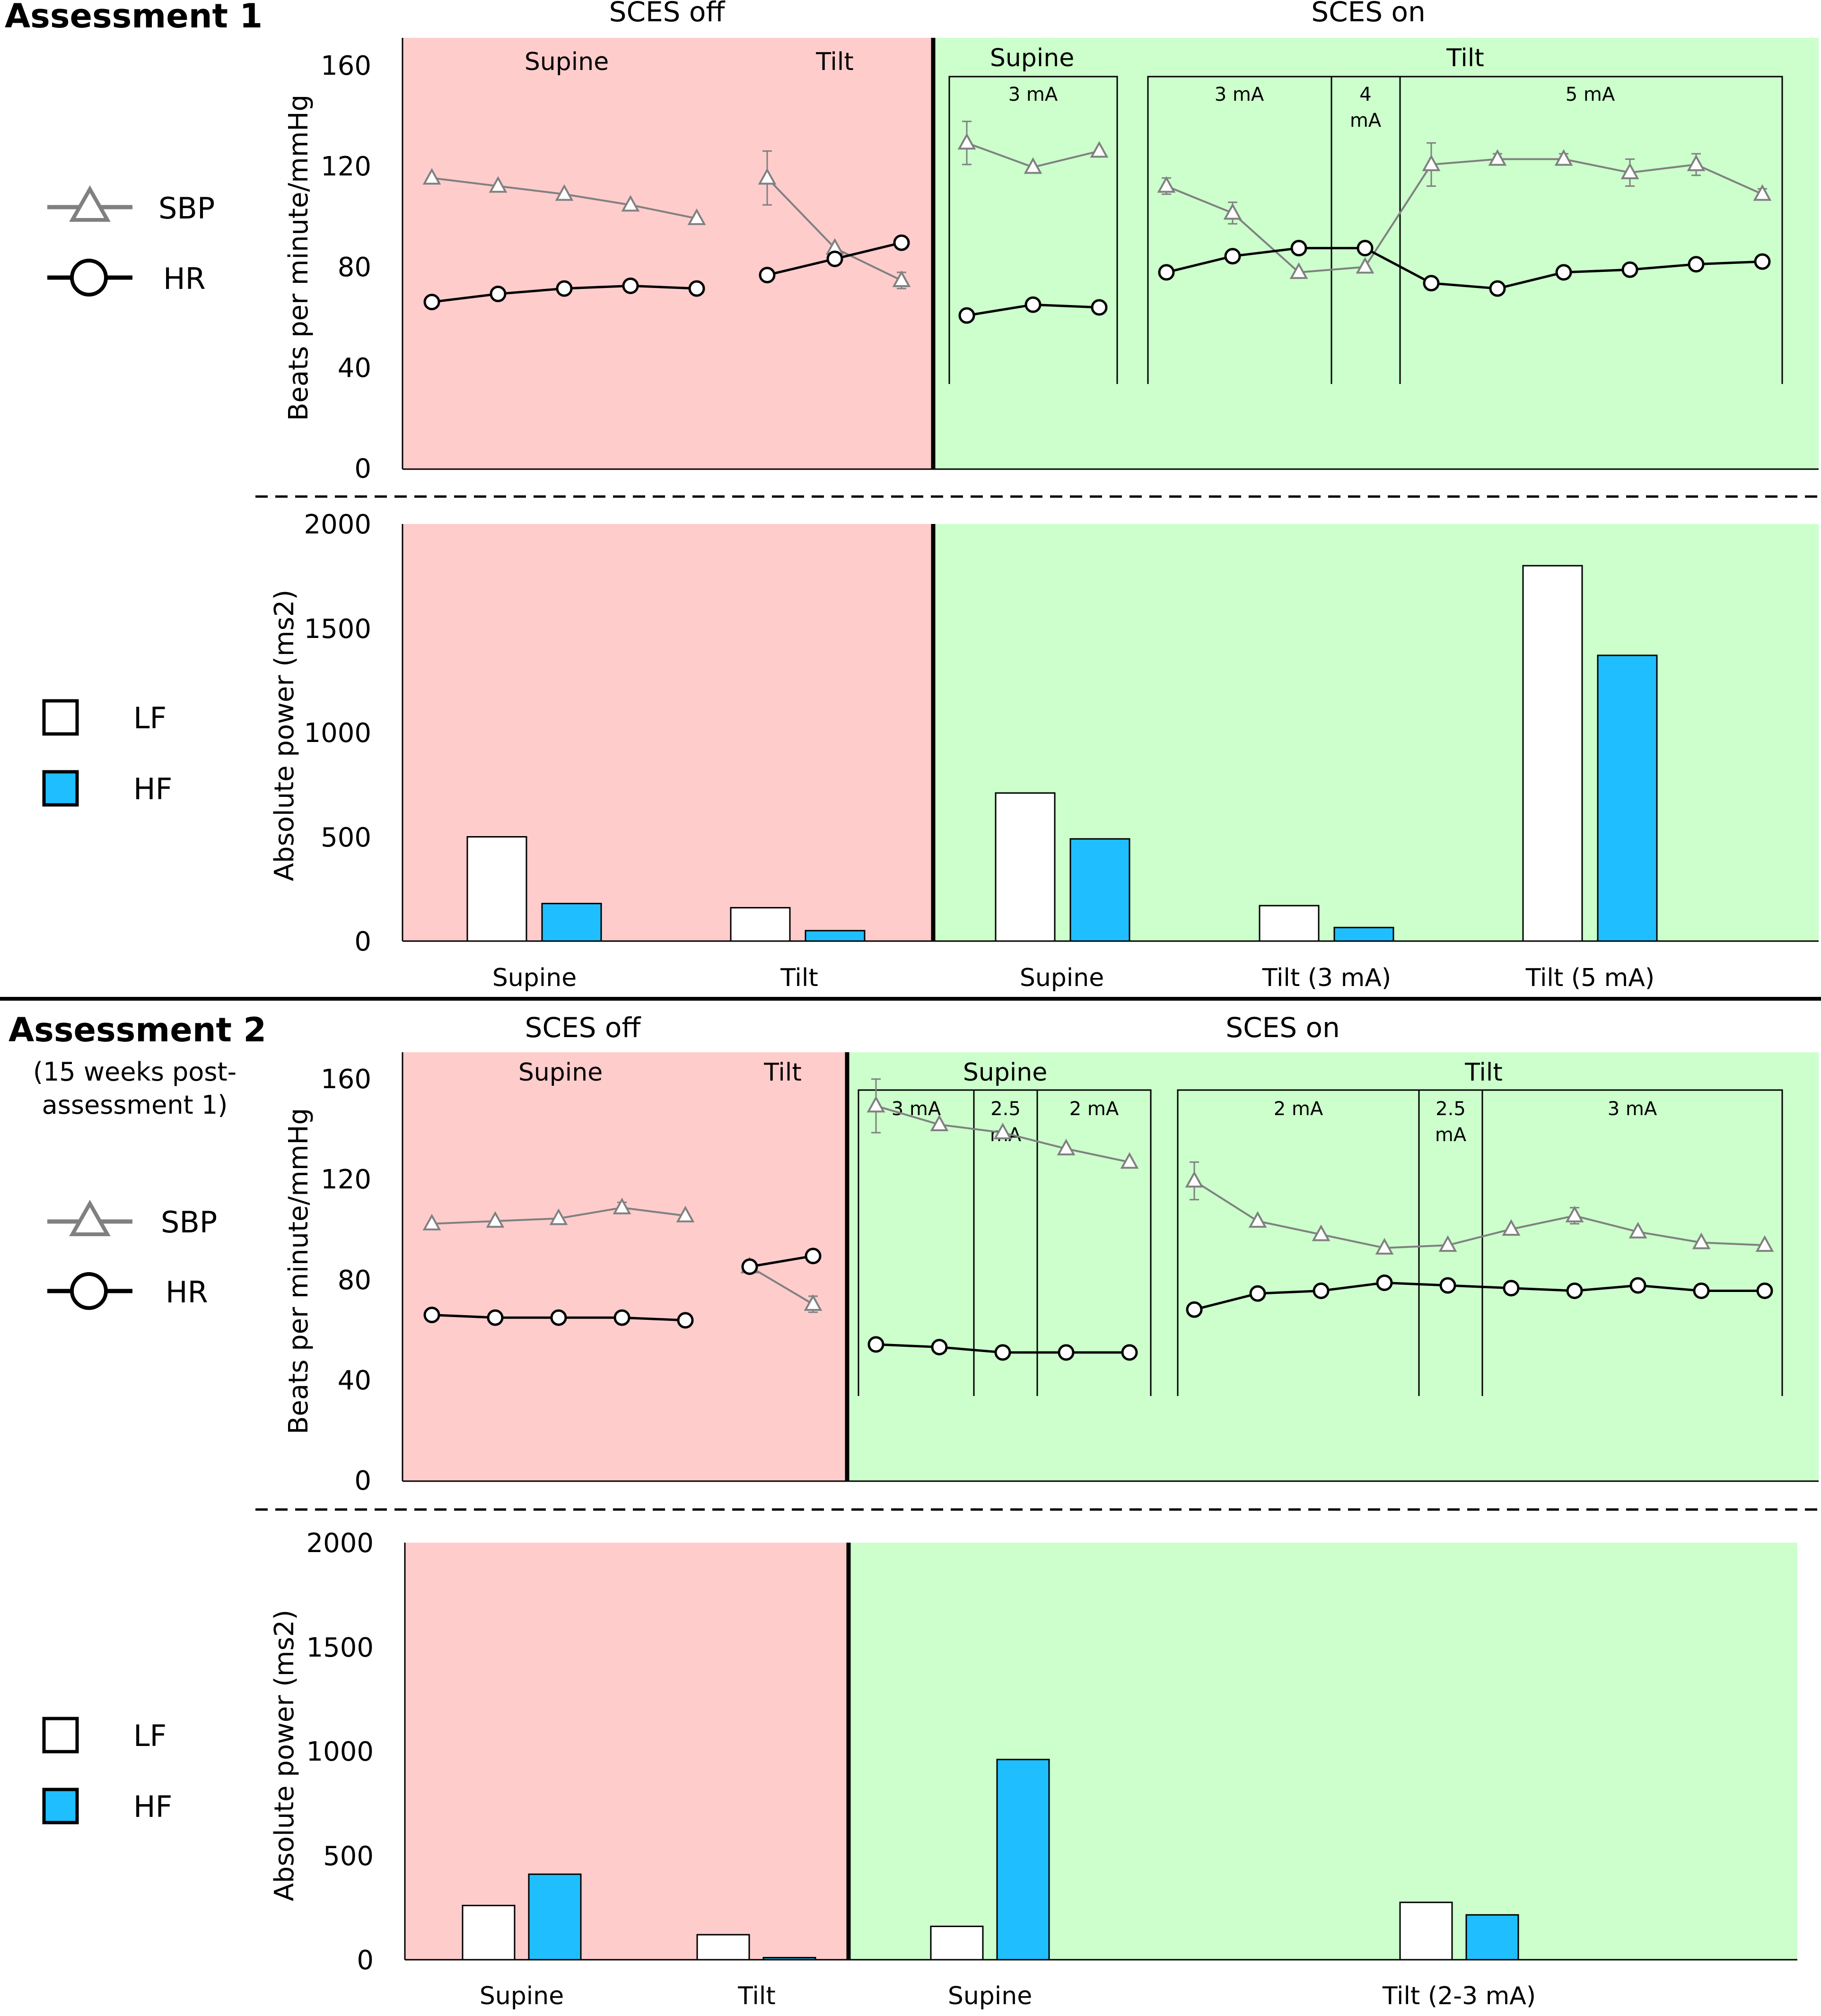  What do you see at coordinates (346, 166) in the screenshot?
I see `y-tick-label: 120` at bounding box center [346, 166].